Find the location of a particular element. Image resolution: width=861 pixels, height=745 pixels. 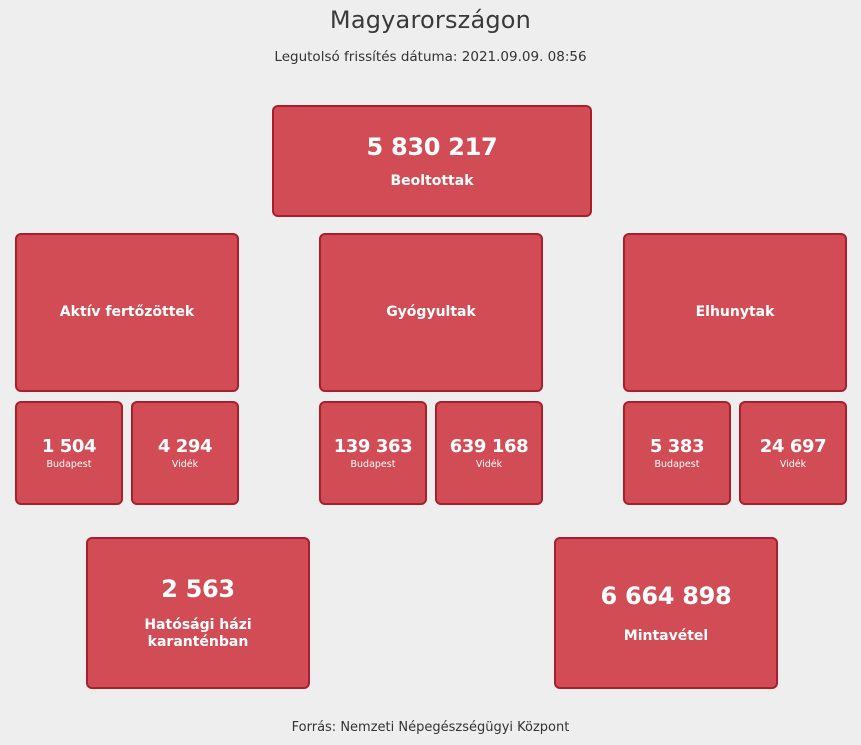

active-infected-card: Aktív fertőzöttek is located at coordinates (127, 312).